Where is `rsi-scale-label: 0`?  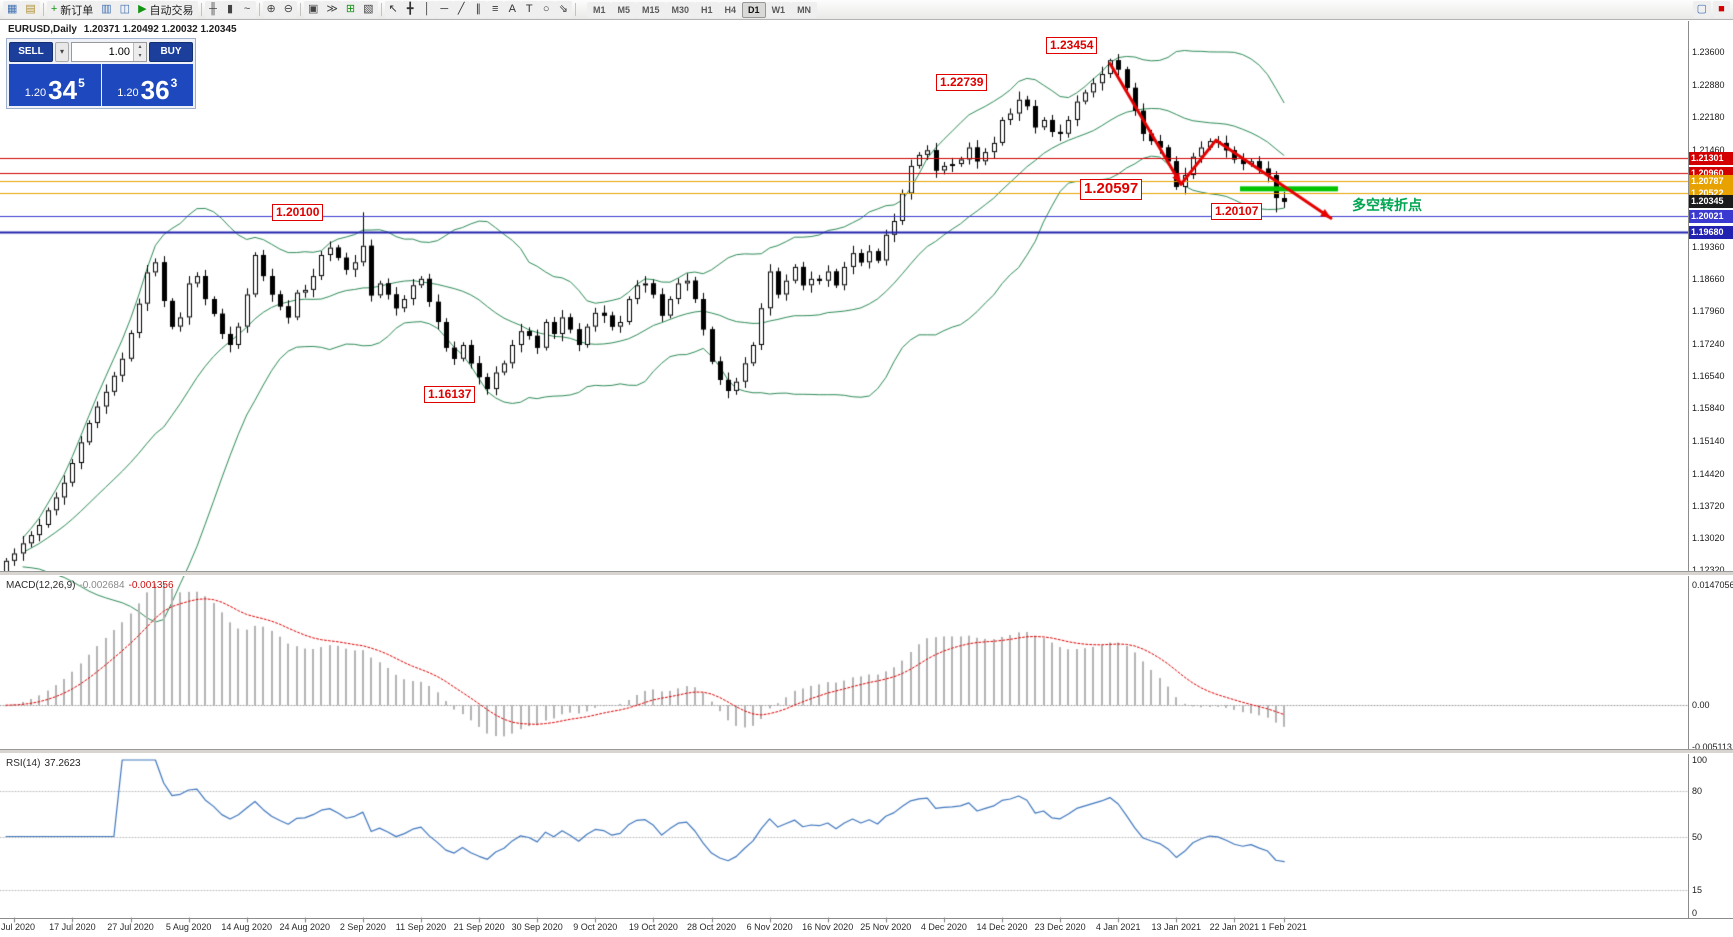
rsi-scale-label: 0 is located at coordinates (1695, 913).